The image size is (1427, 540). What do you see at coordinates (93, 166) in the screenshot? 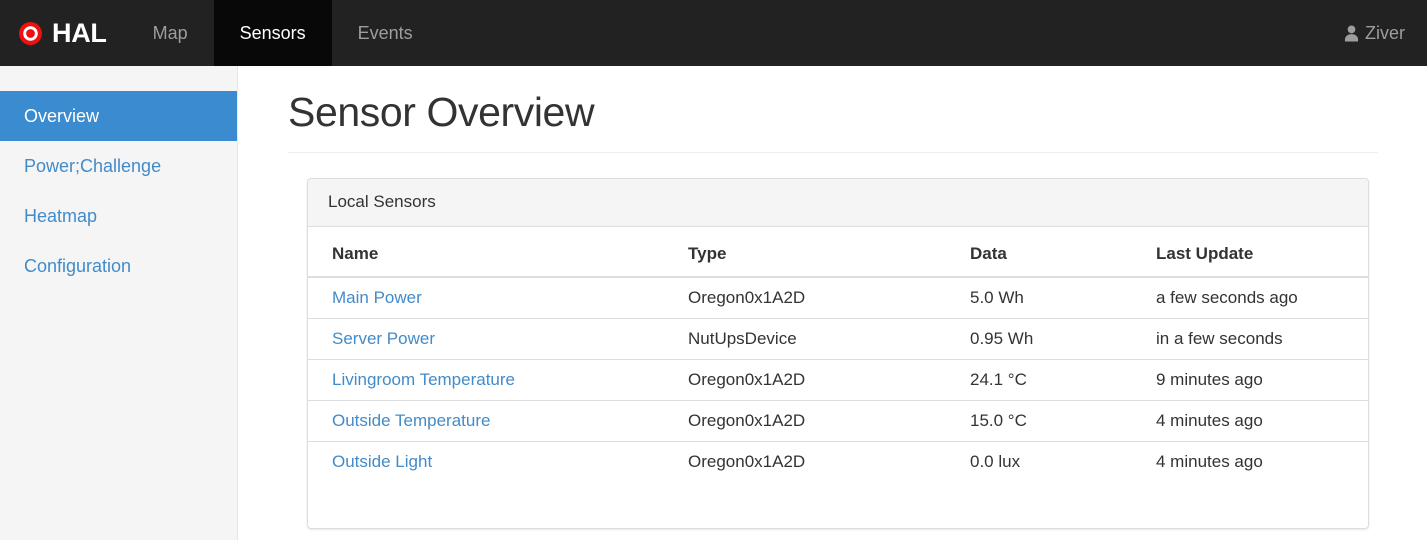
I see `sidebar-item-power-challenge: Power;Challenge` at bounding box center [93, 166].